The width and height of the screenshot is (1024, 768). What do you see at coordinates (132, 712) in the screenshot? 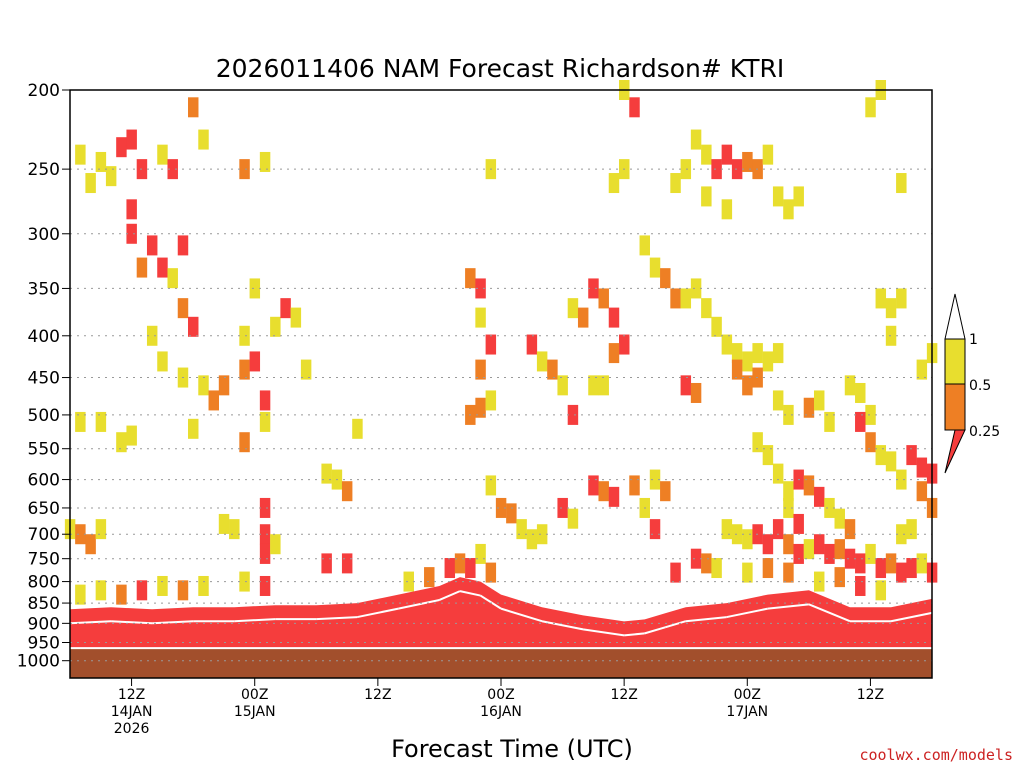
I see `x-tick-label: 14JAN` at bounding box center [132, 712].